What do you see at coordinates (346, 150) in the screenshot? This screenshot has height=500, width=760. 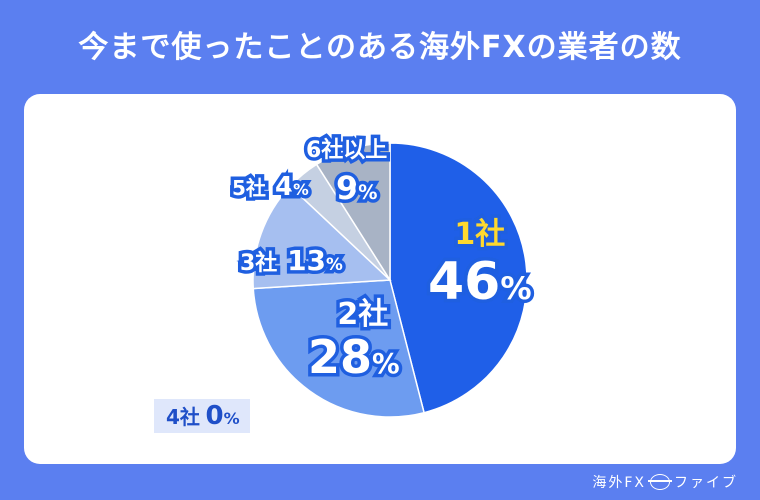 I see `label-slice-6-name: 6社以上` at bounding box center [346, 150].